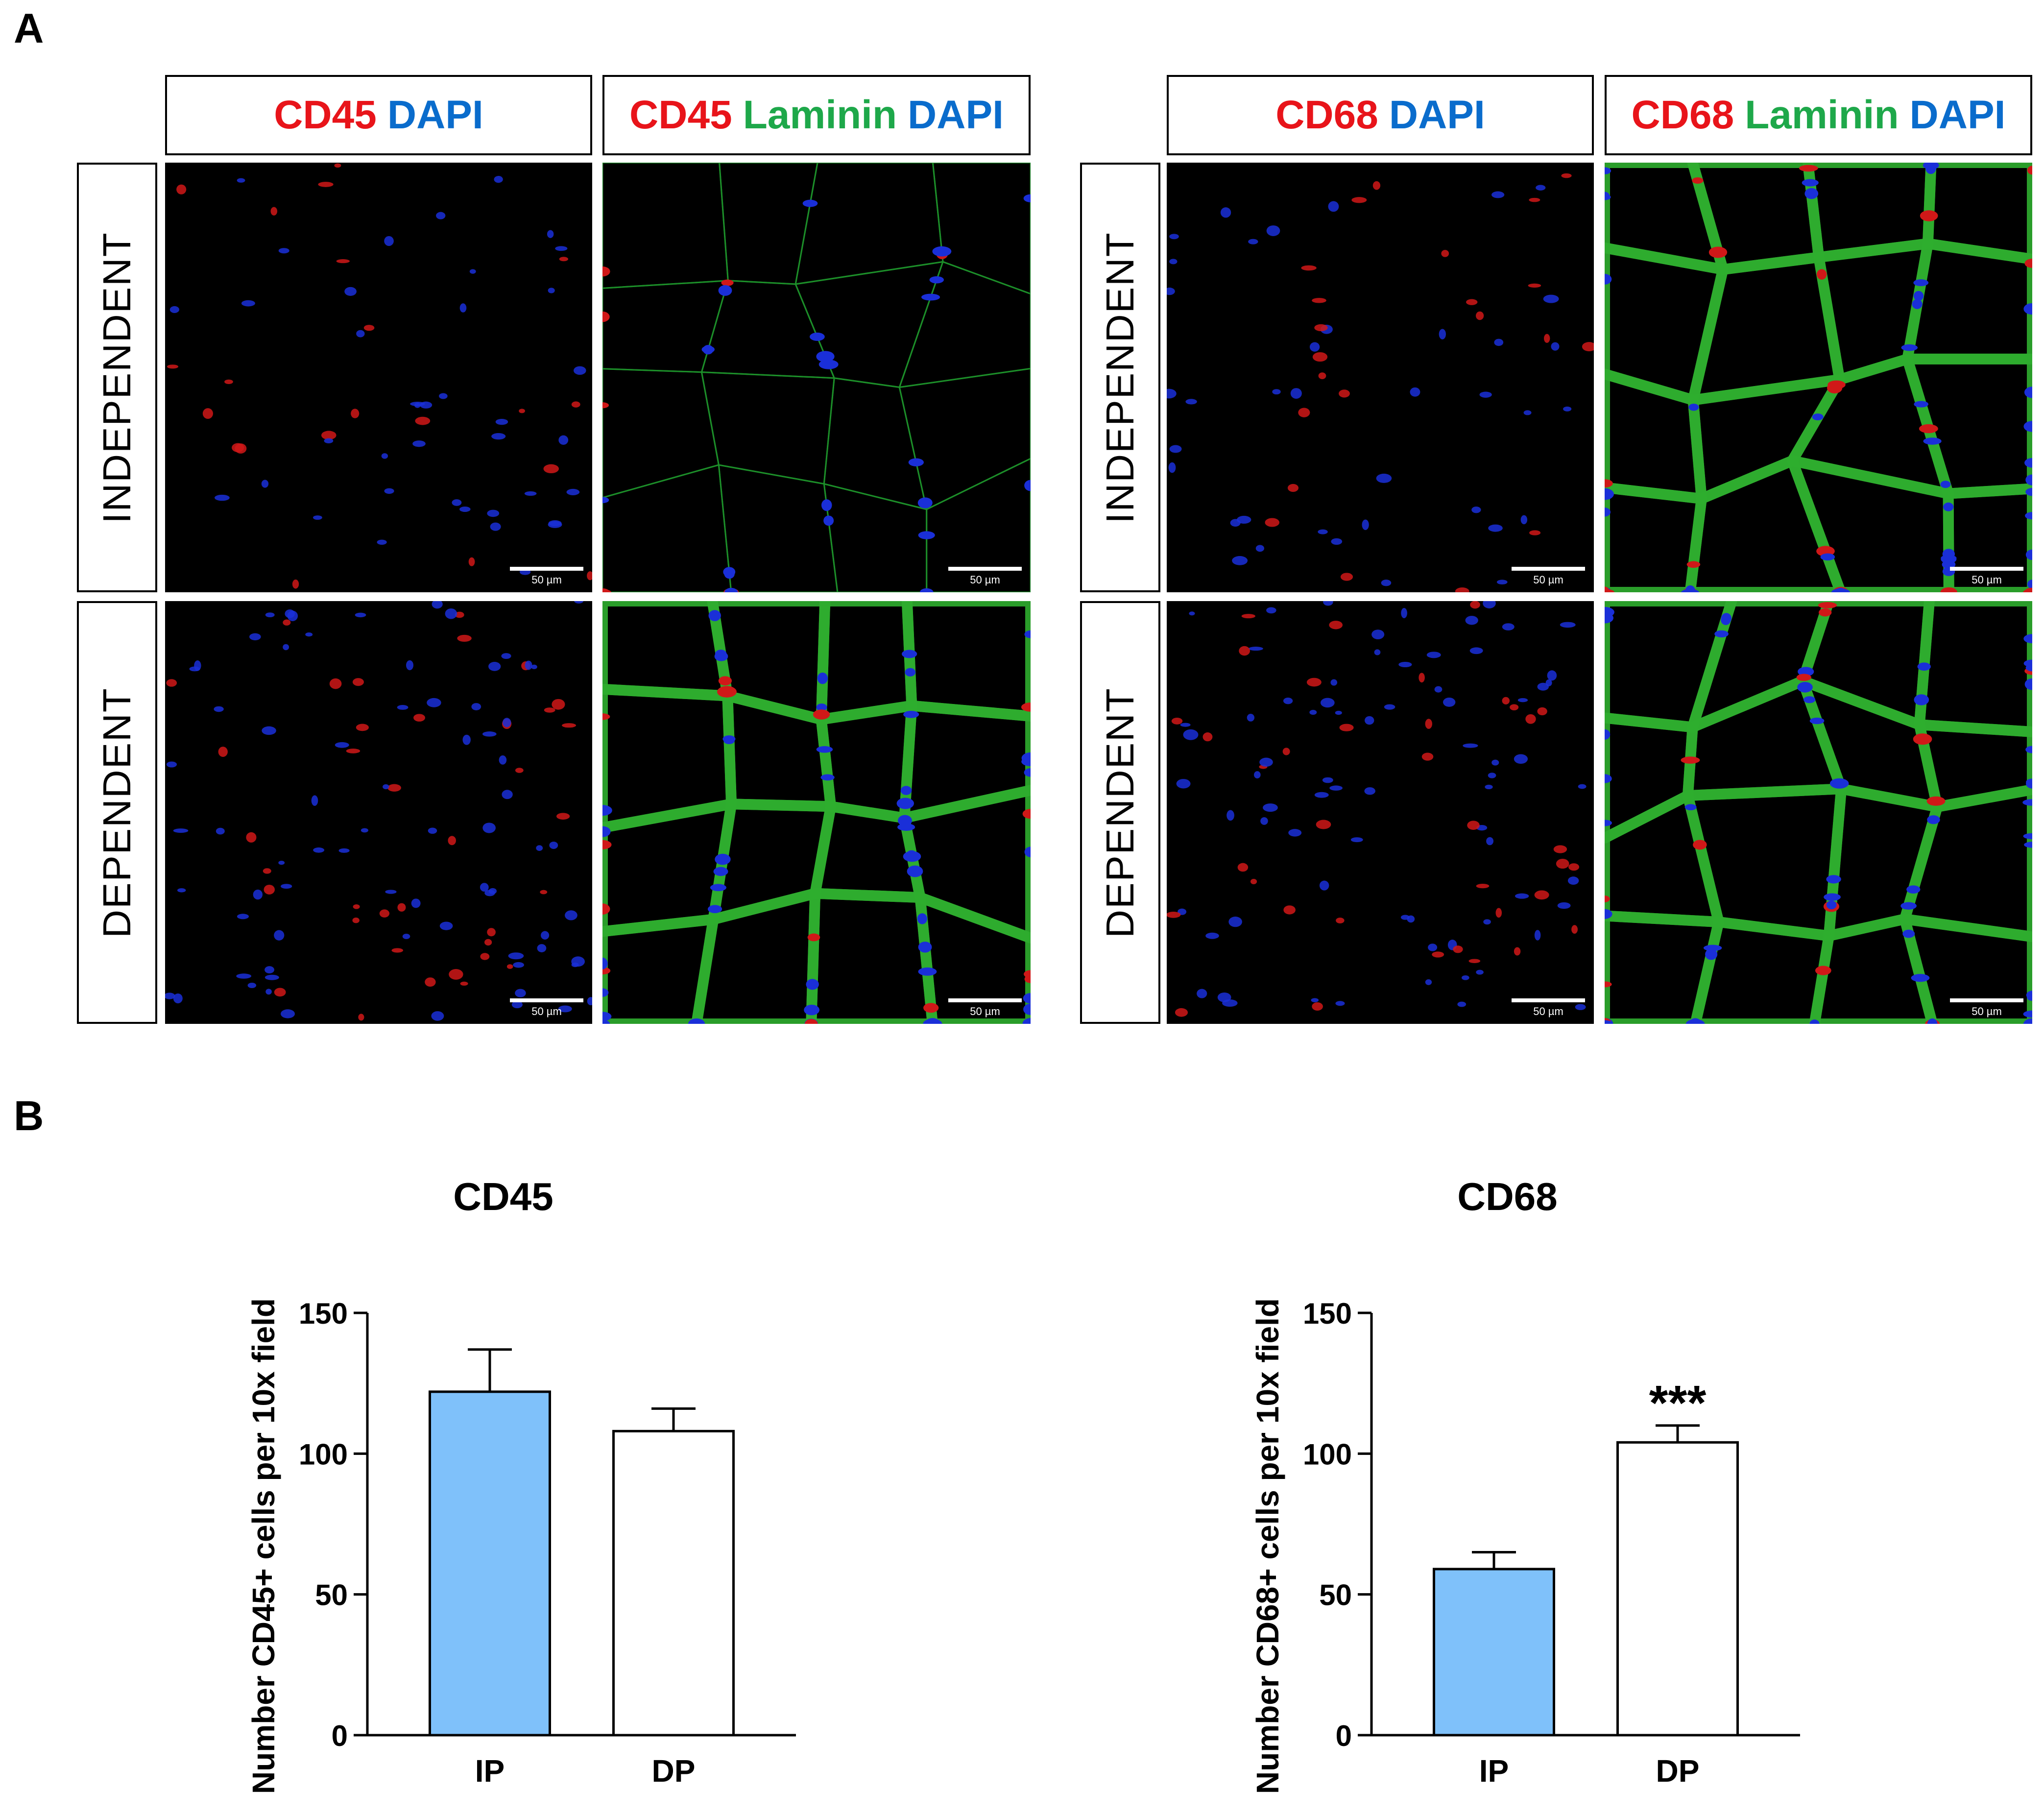 Image resolution: width=2044 pixels, height=1816 pixels. I want to click on panel-letter-b: B, so click(29, 1116).